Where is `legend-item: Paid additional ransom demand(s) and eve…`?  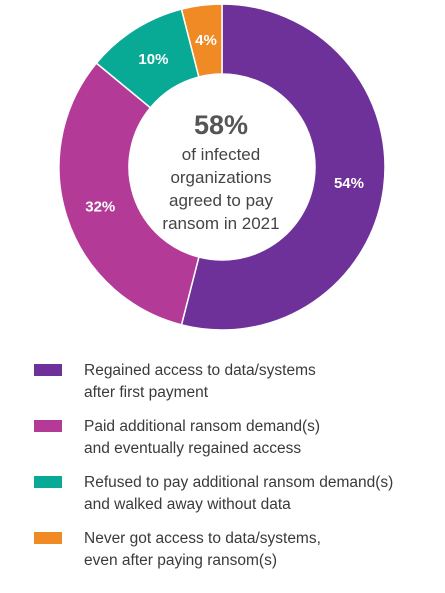 legend-item: Paid additional ransom demand(s) and eve… is located at coordinates (234, 438).